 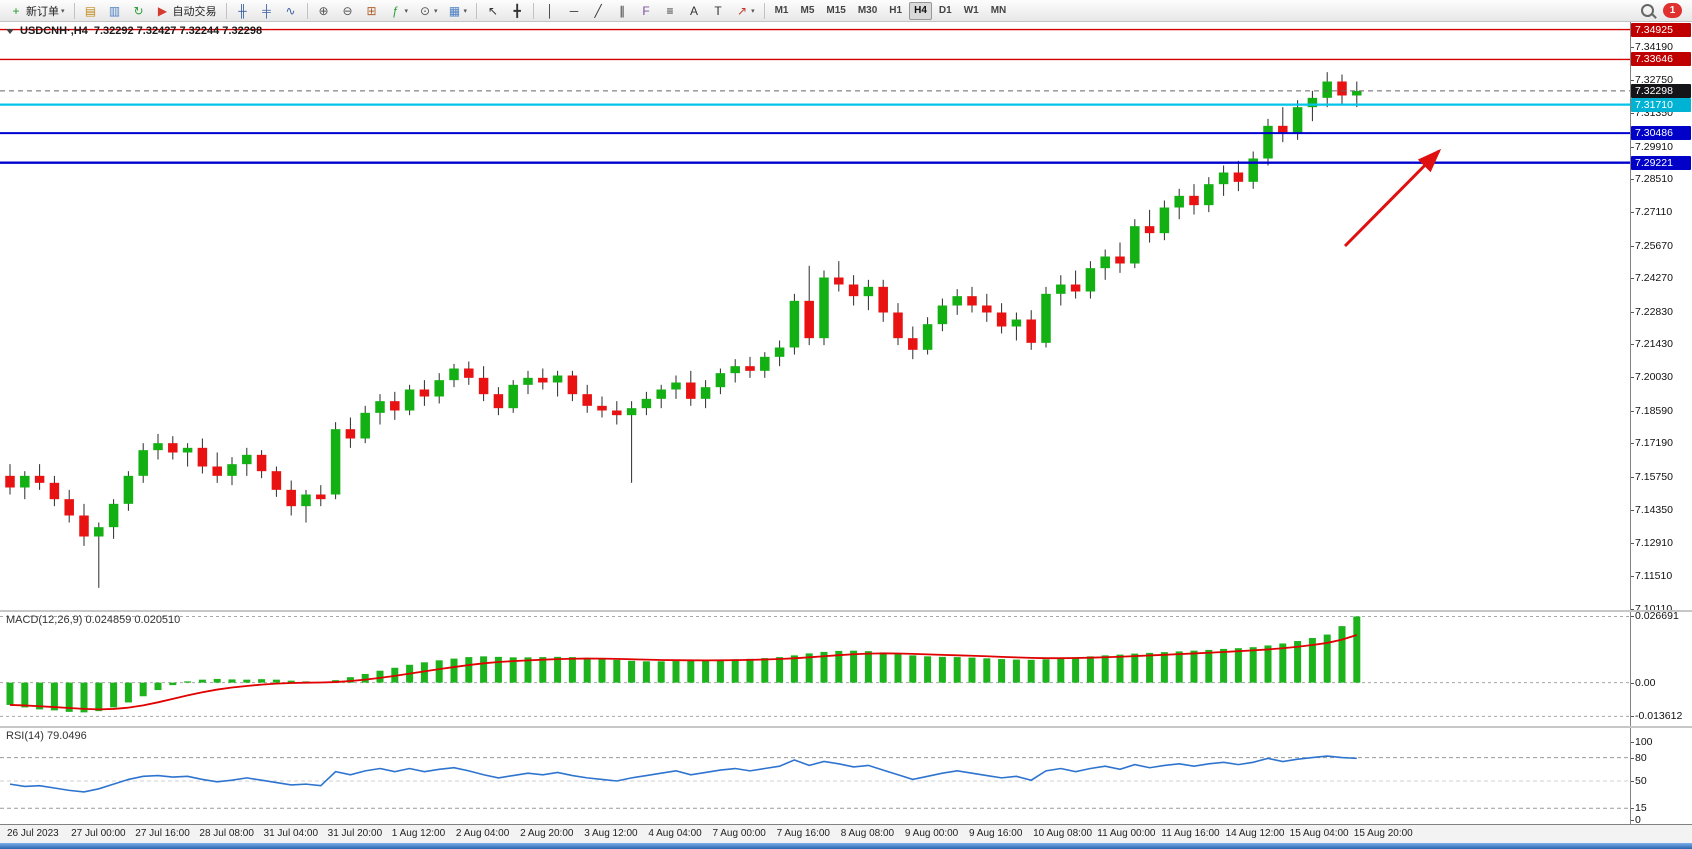 I want to click on new-chart-button: ▤, so click(x=91, y=11).